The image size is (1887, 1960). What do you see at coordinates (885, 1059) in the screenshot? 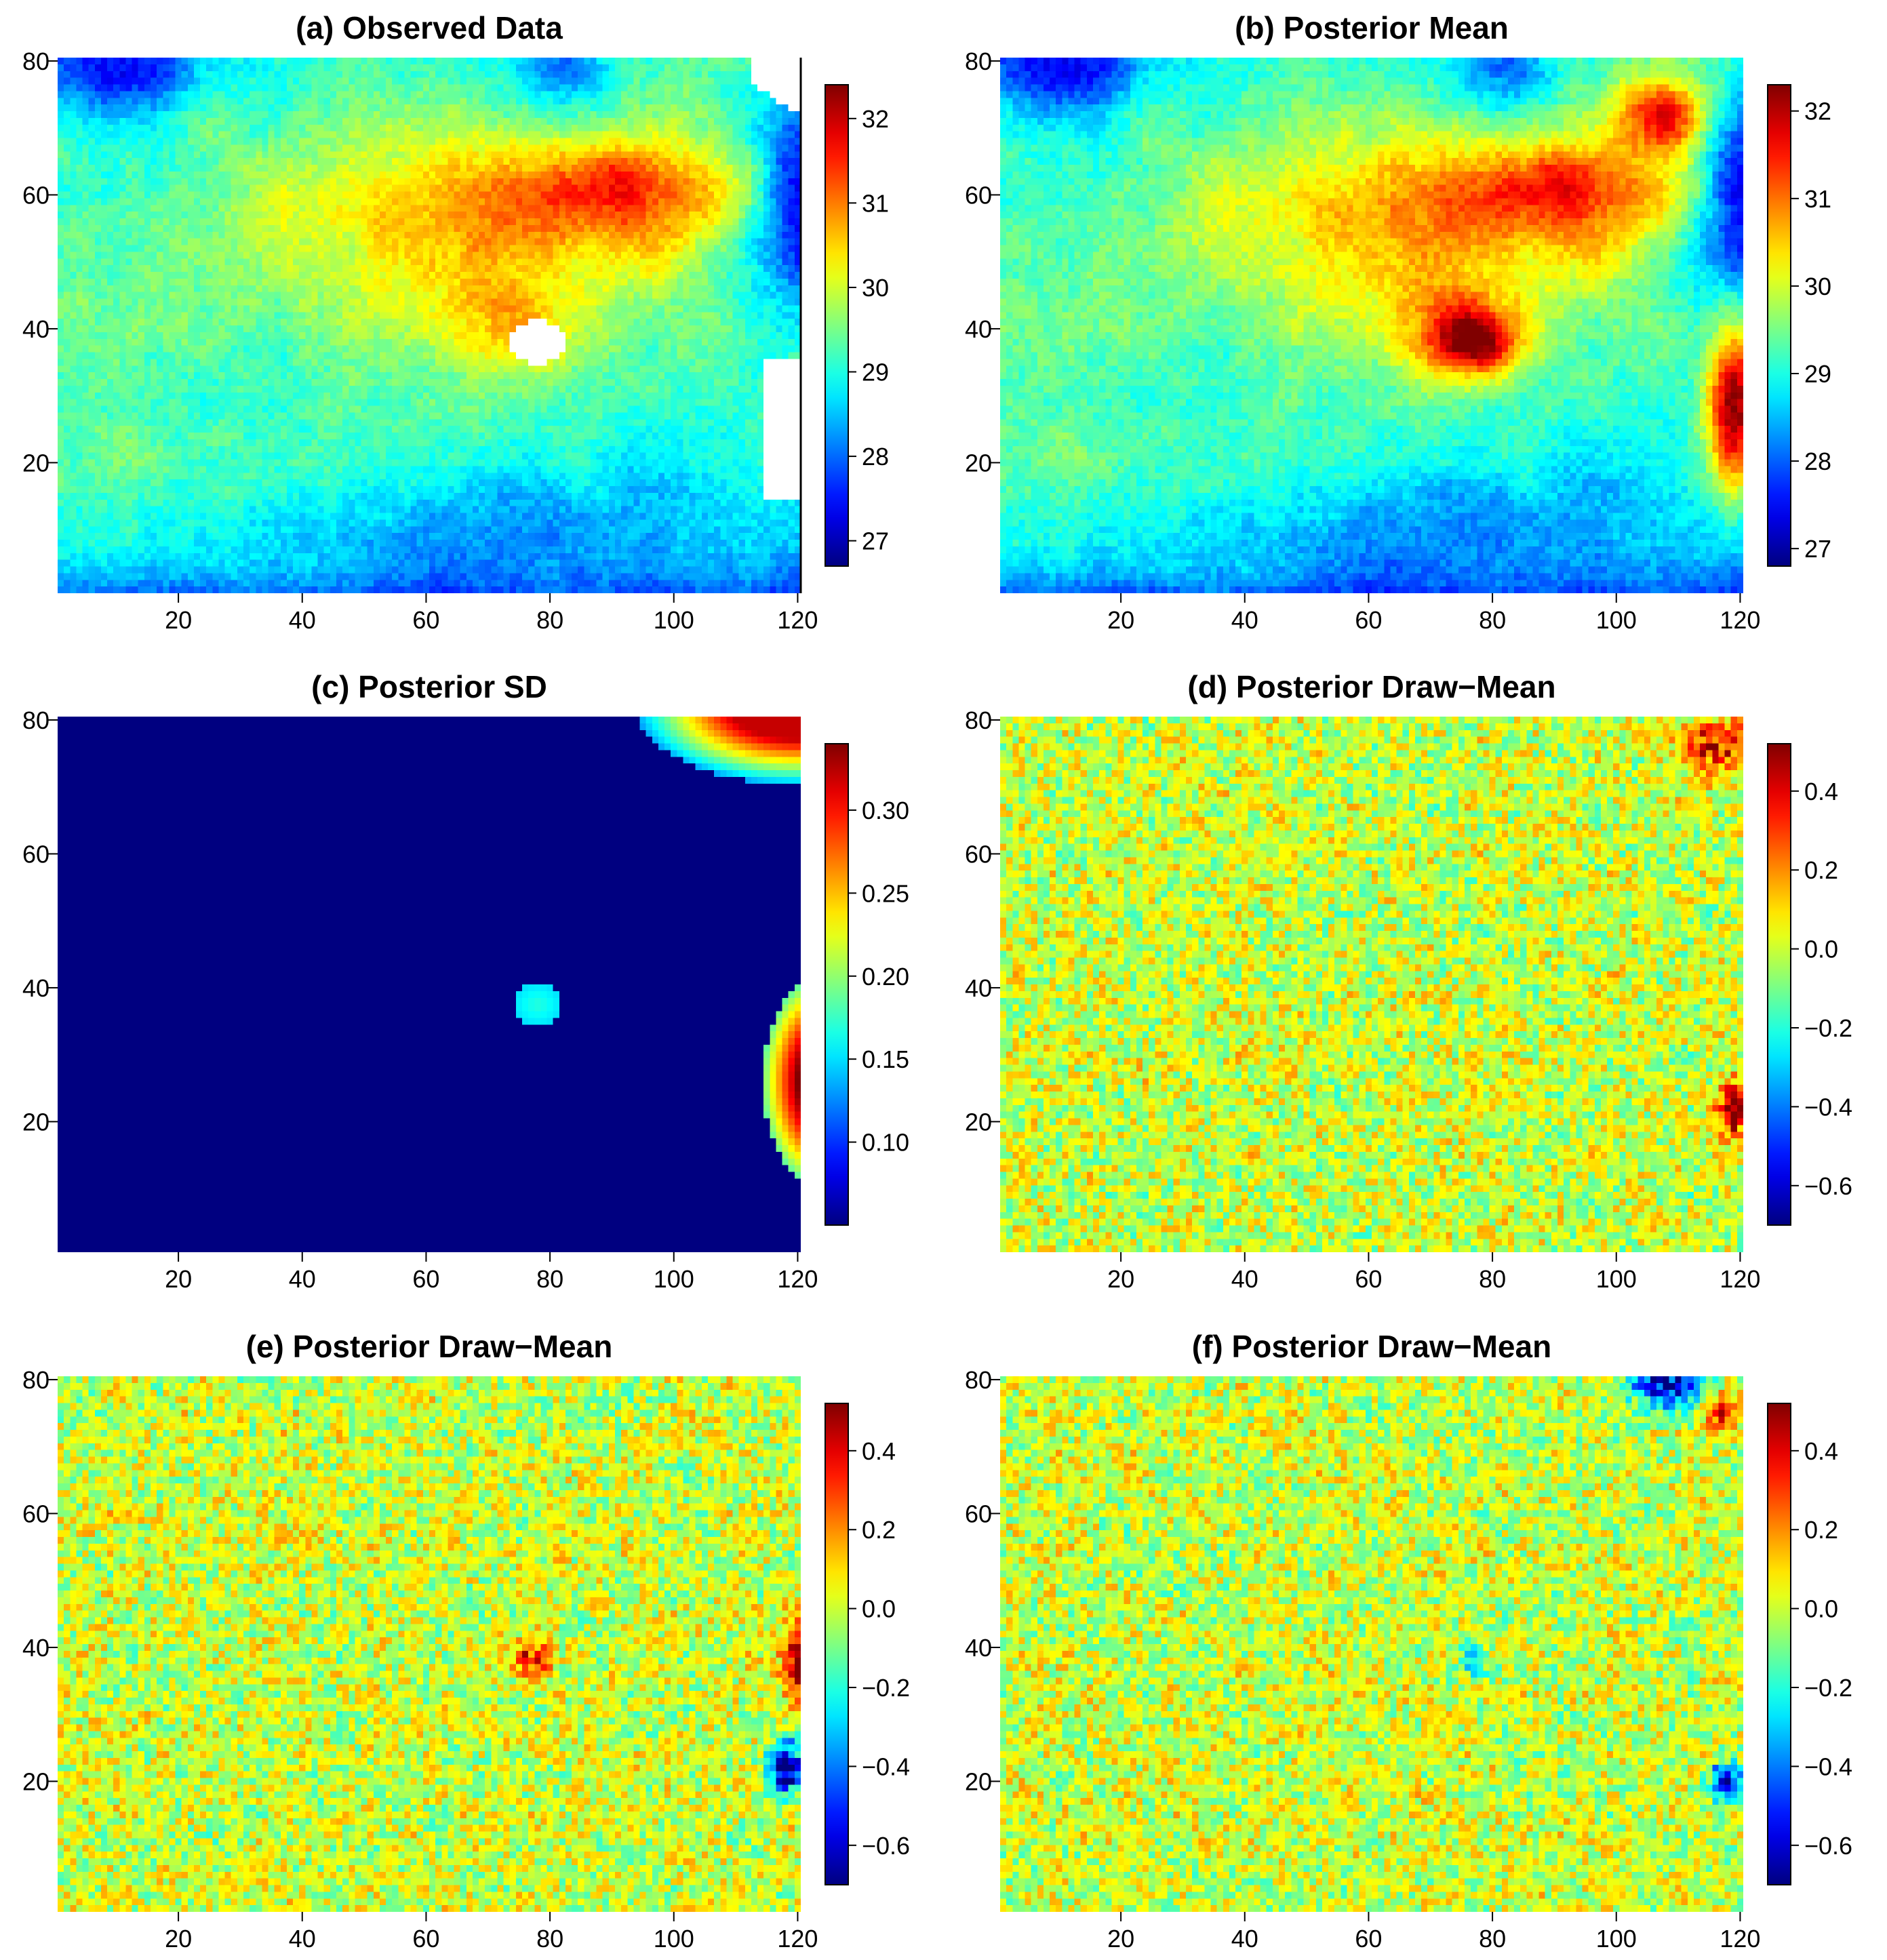
I see `colorbar-tick-label: 0.15` at bounding box center [885, 1059].